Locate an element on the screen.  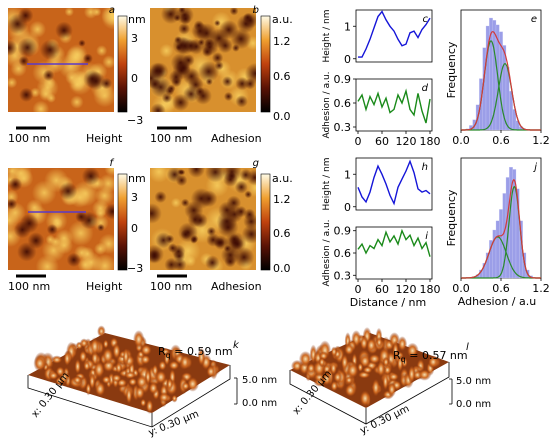
image-label-height: Height is located at coordinates (104, 138).